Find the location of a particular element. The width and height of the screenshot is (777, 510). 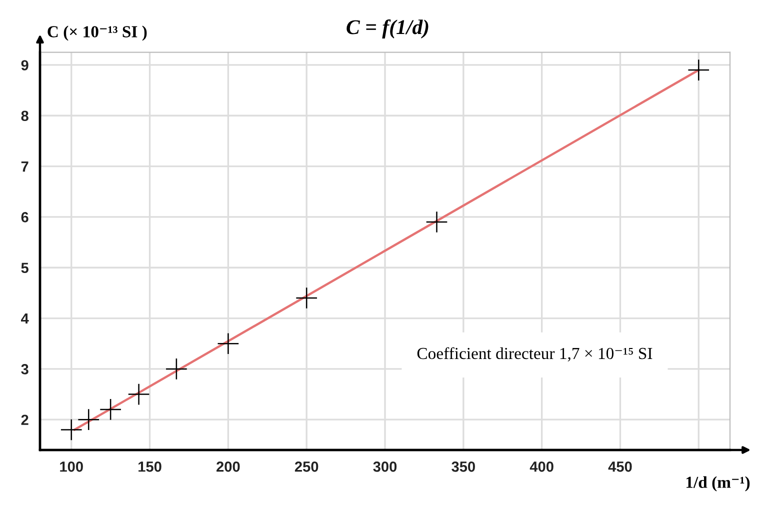

annotation: Coefficient directeur 1,7 × 10⁻¹⁵ SI is located at coordinates (534, 354).